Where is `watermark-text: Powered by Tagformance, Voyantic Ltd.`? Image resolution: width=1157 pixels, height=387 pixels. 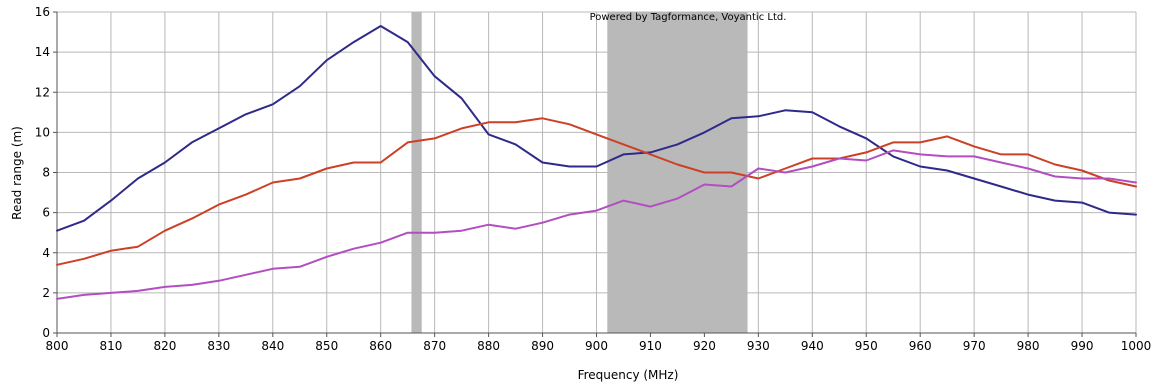
watermark-text: Powered by Tagformance, Voyantic Ltd. is located at coordinates (688, 17).